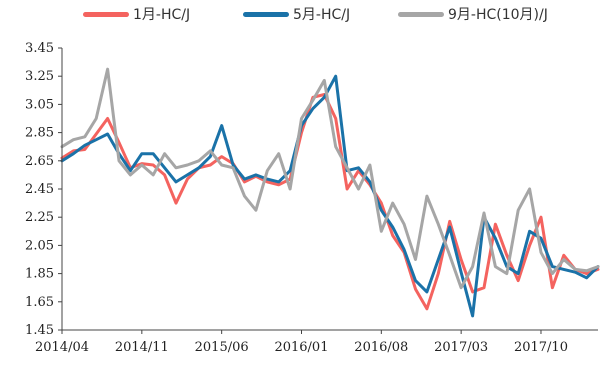  Describe the element at coordinates (162, 15) in the screenshot. I see `legend-label-series-1: 1月-HC/J` at that location.